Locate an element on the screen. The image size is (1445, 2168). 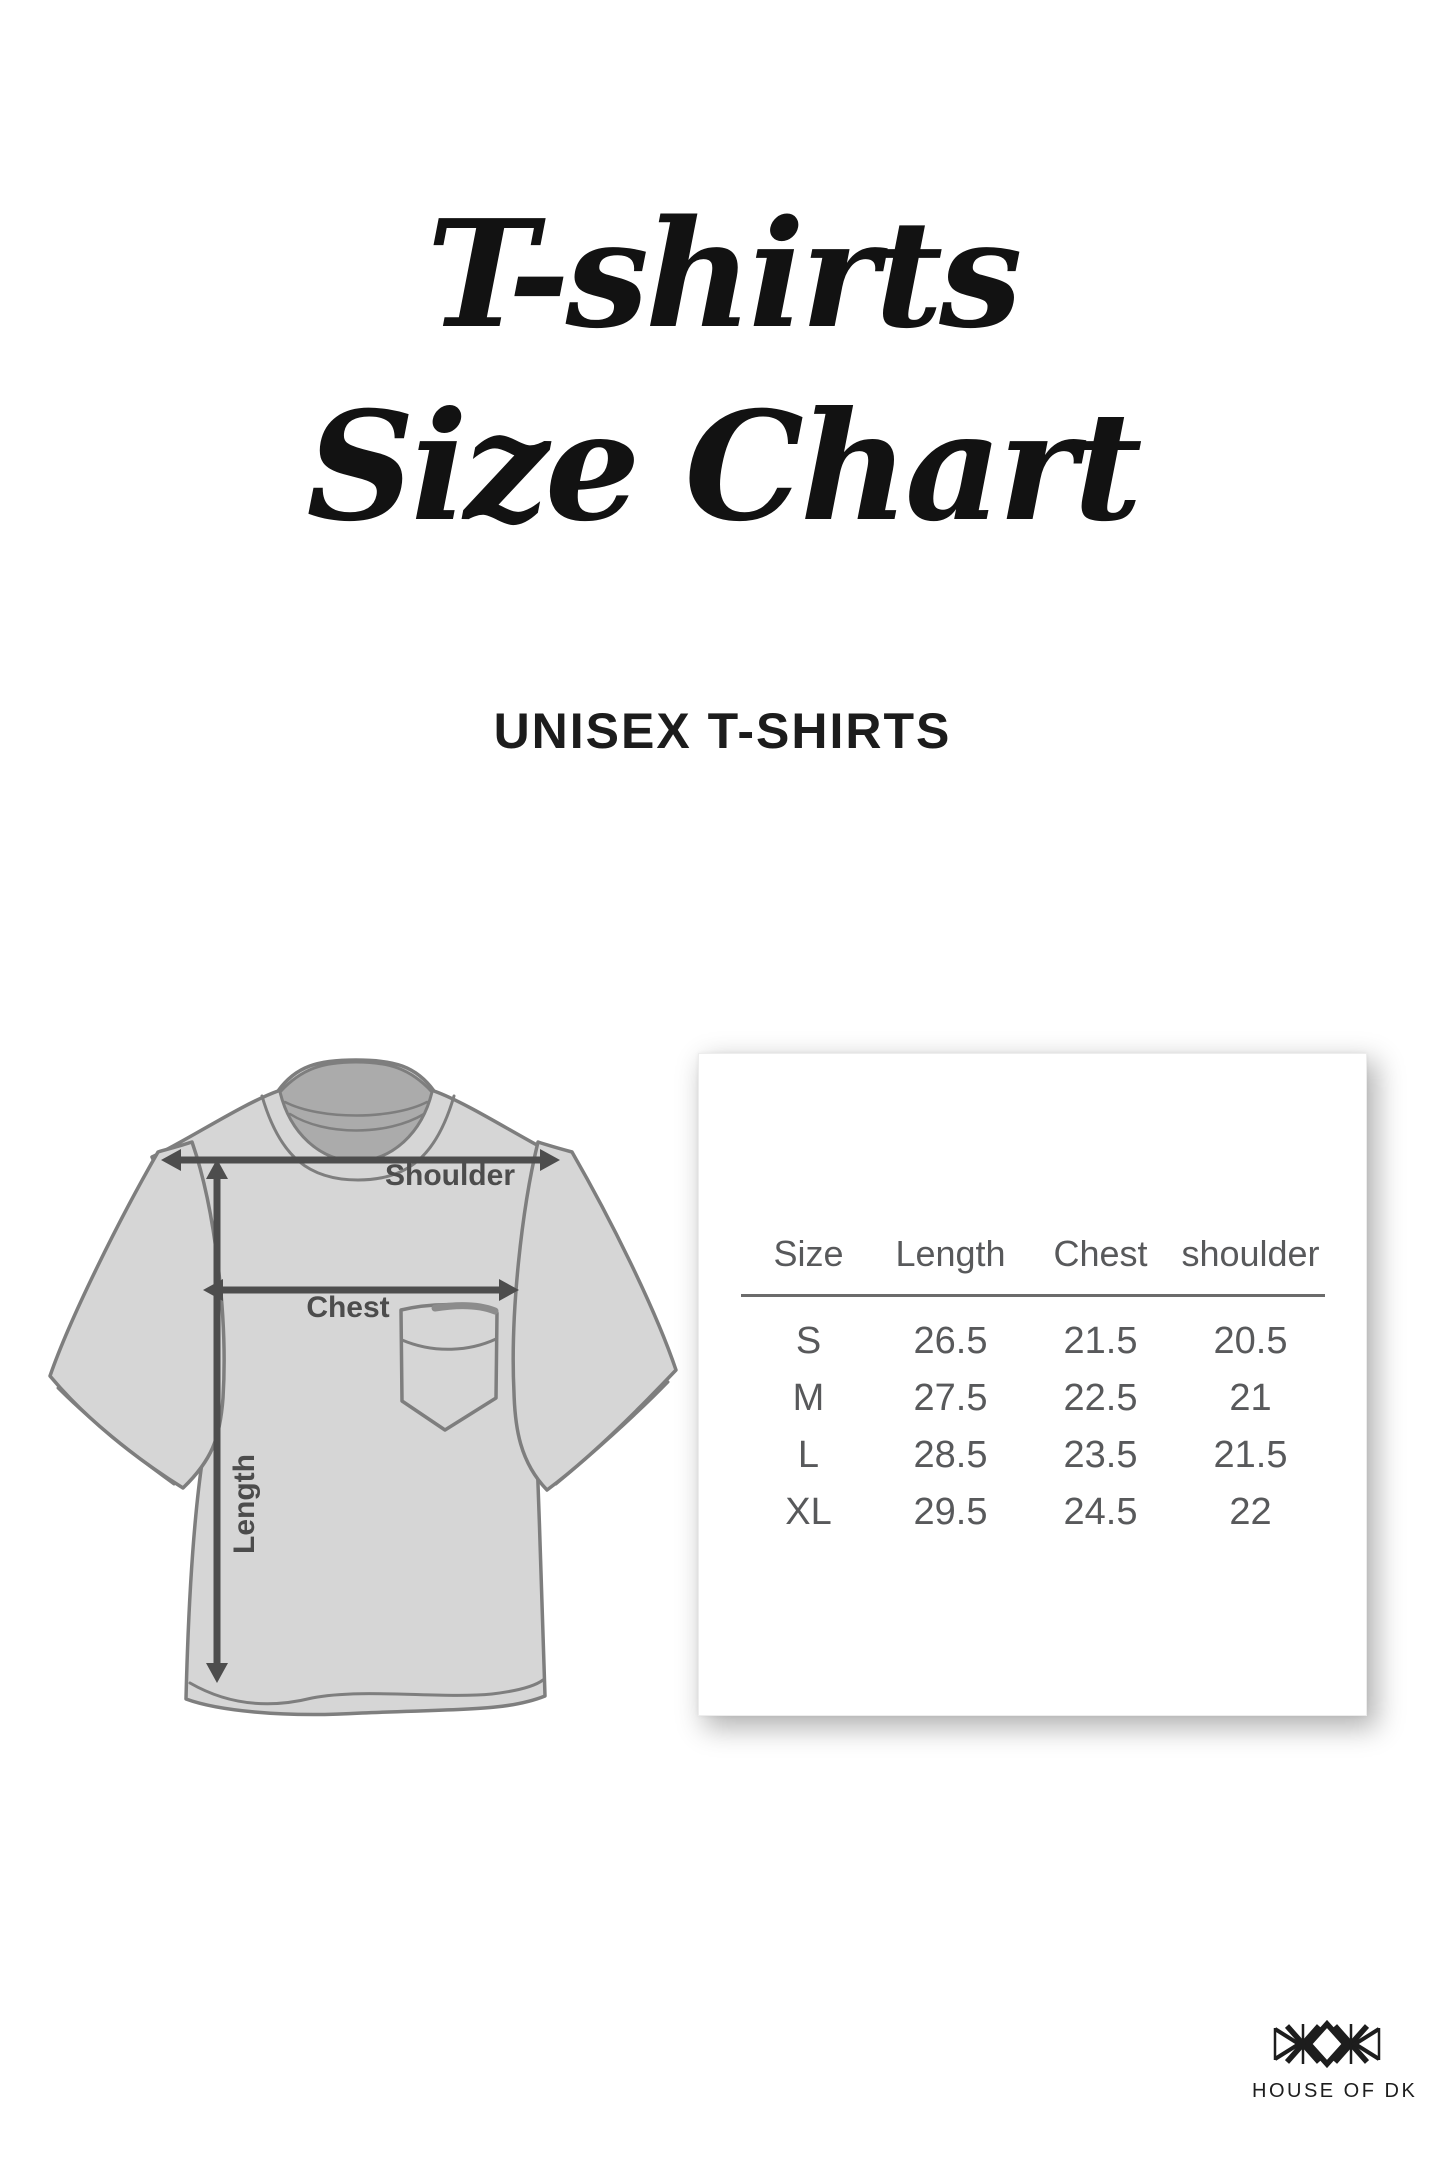
table-cell: 29.5 is located at coordinates (950, 1512).